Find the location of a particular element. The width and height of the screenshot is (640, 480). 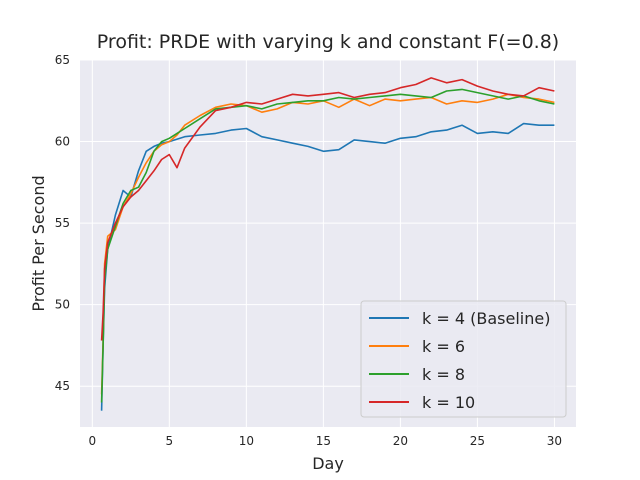

legend: k = 4 (Baseline) k = 6 k = 8 k = 10 is located at coordinates (463, 359).